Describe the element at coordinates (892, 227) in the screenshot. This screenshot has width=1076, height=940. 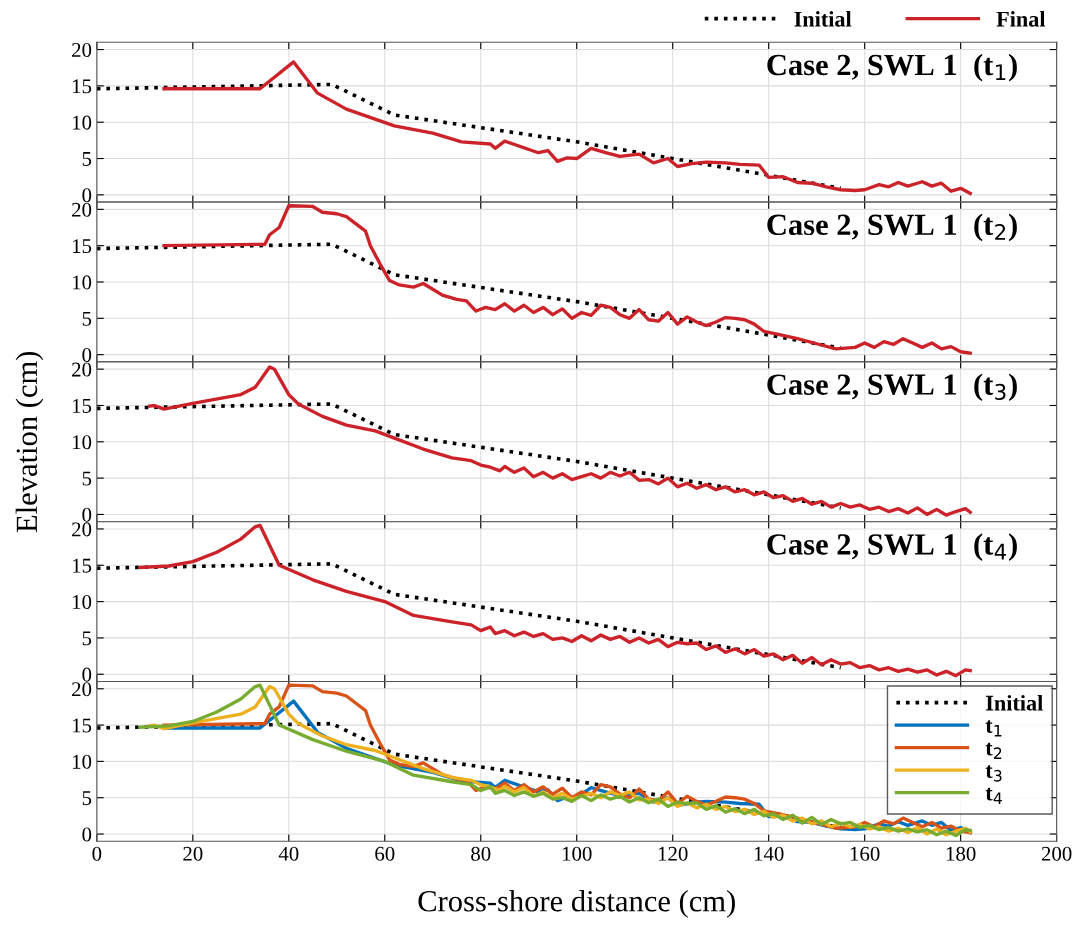
I see `annotation: Case 2, SWL 1 (t$_{2}$)` at that location.